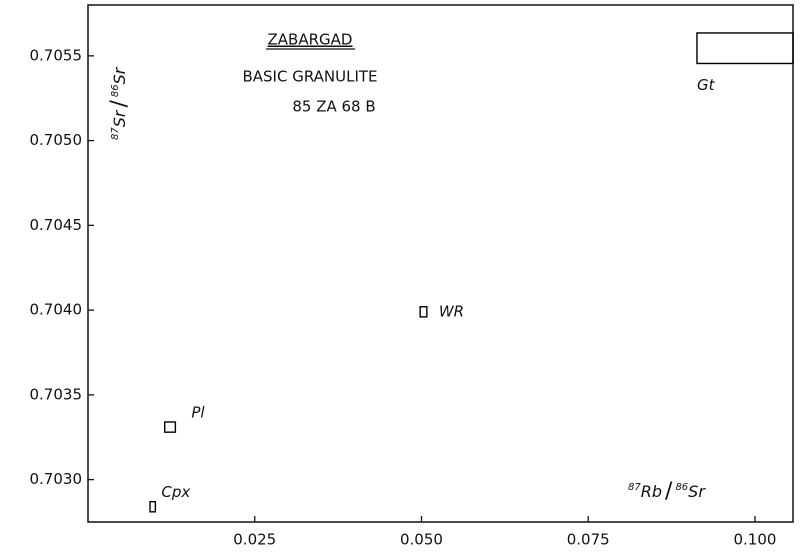 This screenshot has width=802, height=553. I want to click on x-axis-label-part: 87, so click(634, 487).